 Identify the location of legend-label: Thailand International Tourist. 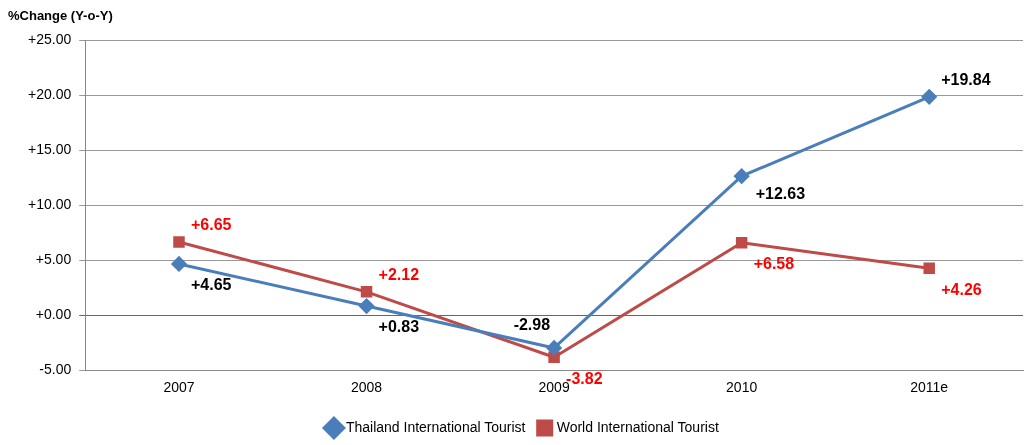
(435, 426).